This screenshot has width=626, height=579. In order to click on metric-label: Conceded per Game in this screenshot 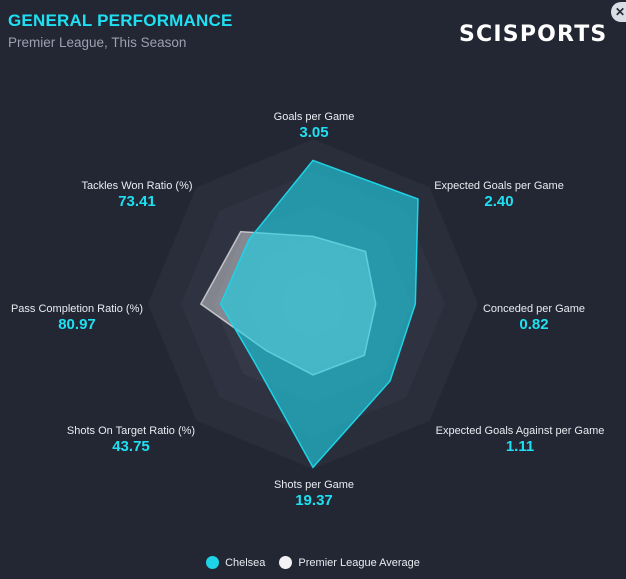, I will do `click(534, 309)`.